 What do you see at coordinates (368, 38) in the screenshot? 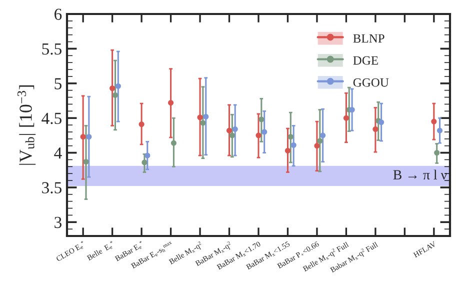
I see `legend-label: BLNP` at bounding box center [368, 38].